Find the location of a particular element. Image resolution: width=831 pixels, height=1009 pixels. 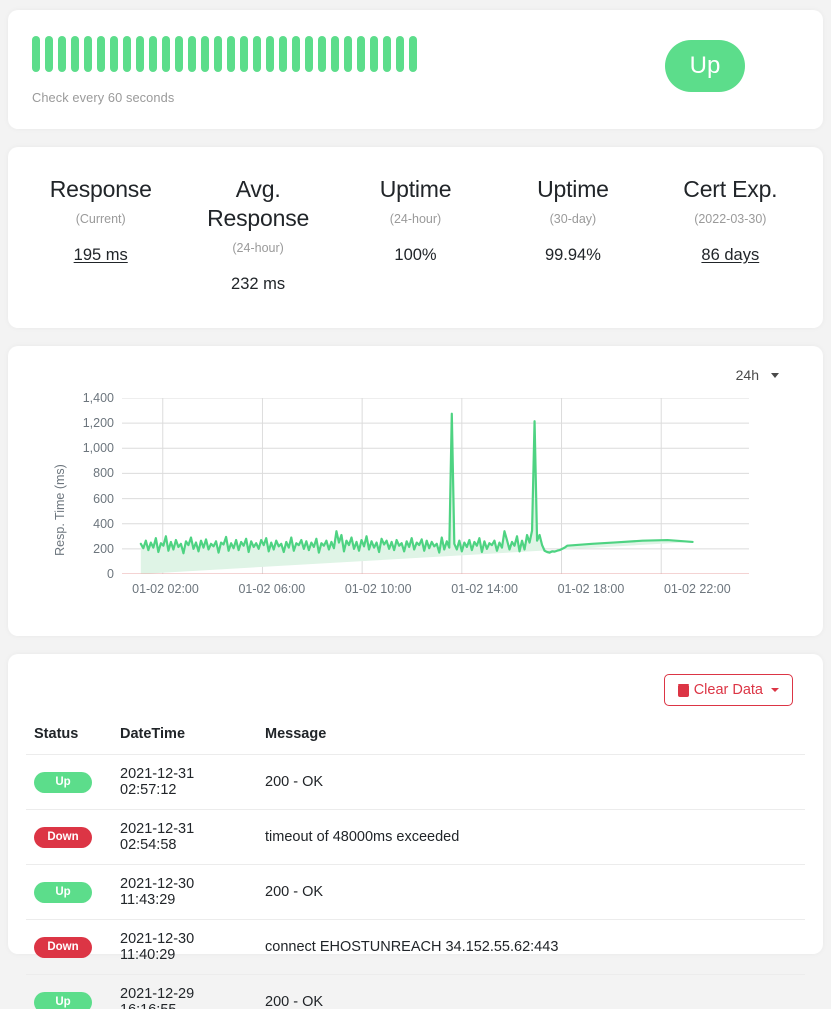

stat-title: Cert Exp. is located at coordinates (730, 189).